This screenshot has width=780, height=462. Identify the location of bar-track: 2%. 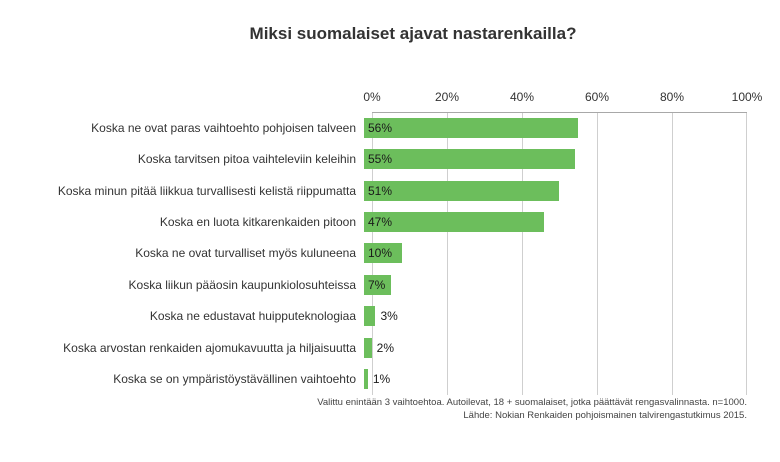
(555, 347).